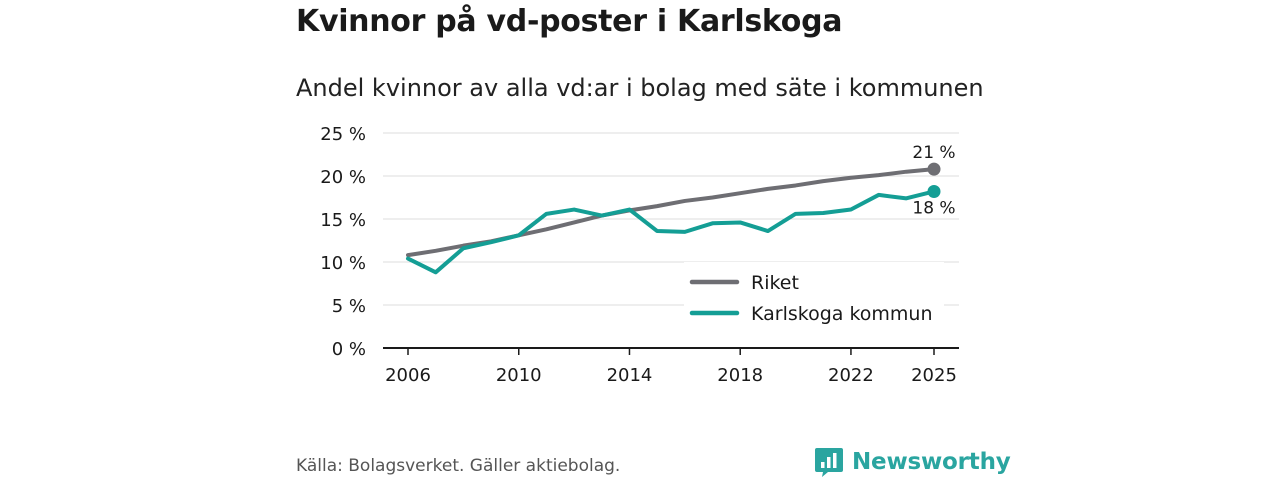  What do you see at coordinates (569, 21) in the screenshot?
I see `chart-title: Kvinnor på vd-poster i Karlskoga` at bounding box center [569, 21].